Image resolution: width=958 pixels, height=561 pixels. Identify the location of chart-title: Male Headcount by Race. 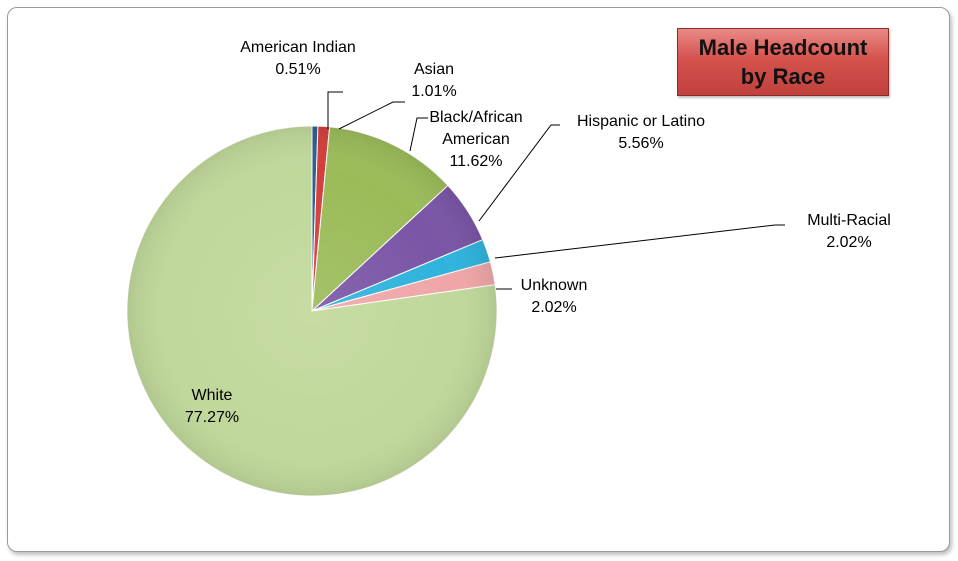
(783, 62).